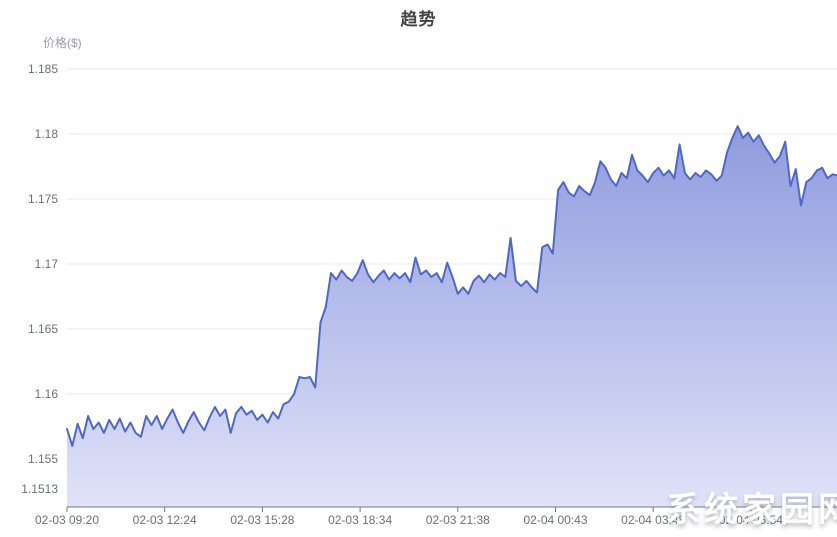 Image resolution: width=837 pixels, height=537 pixels. What do you see at coordinates (47, 134) in the screenshot?
I see `y-axis-label: 1.18` at bounding box center [47, 134].